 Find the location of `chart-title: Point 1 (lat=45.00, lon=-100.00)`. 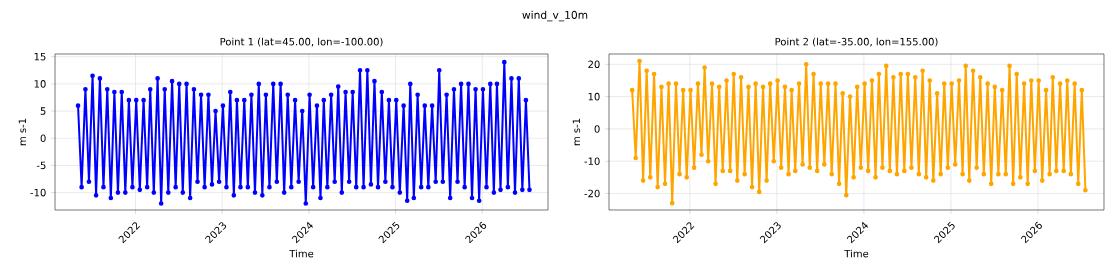

chart-title: Point 1 (lat=45.00, lon=-100.00) is located at coordinates (301, 42).